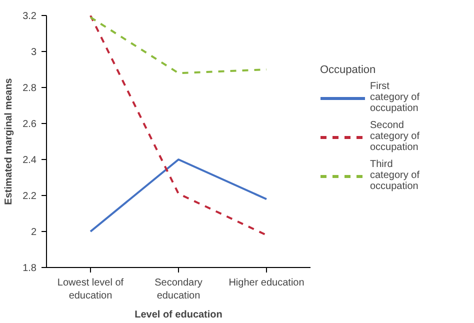 The height and width of the screenshot is (323, 474). What do you see at coordinates (33, 232) in the screenshot?
I see `y-tick-label: 2` at bounding box center [33, 232].